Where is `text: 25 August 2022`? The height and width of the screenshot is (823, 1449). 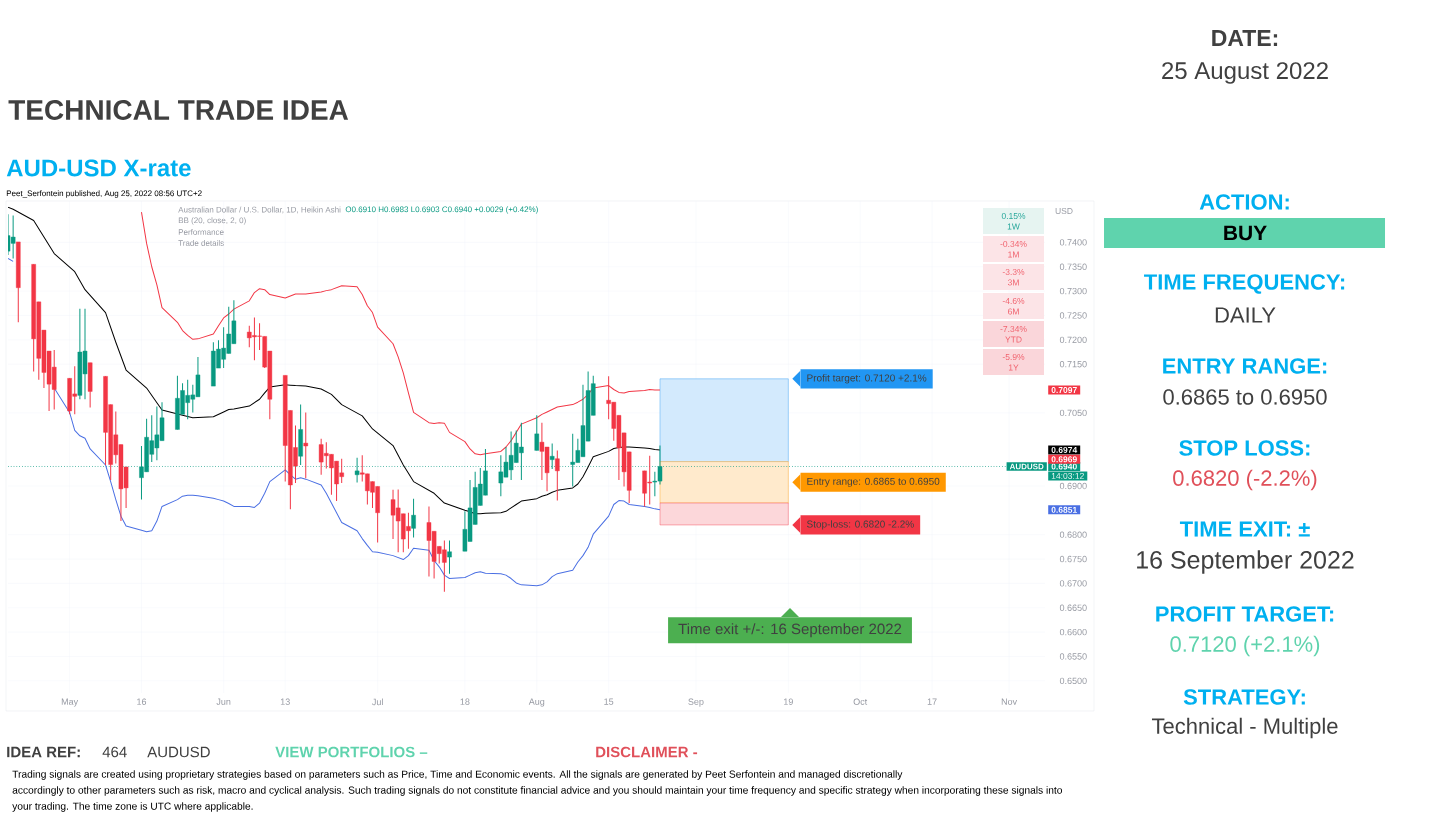
text: 25 August 2022 is located at coordinates (1245, 73).